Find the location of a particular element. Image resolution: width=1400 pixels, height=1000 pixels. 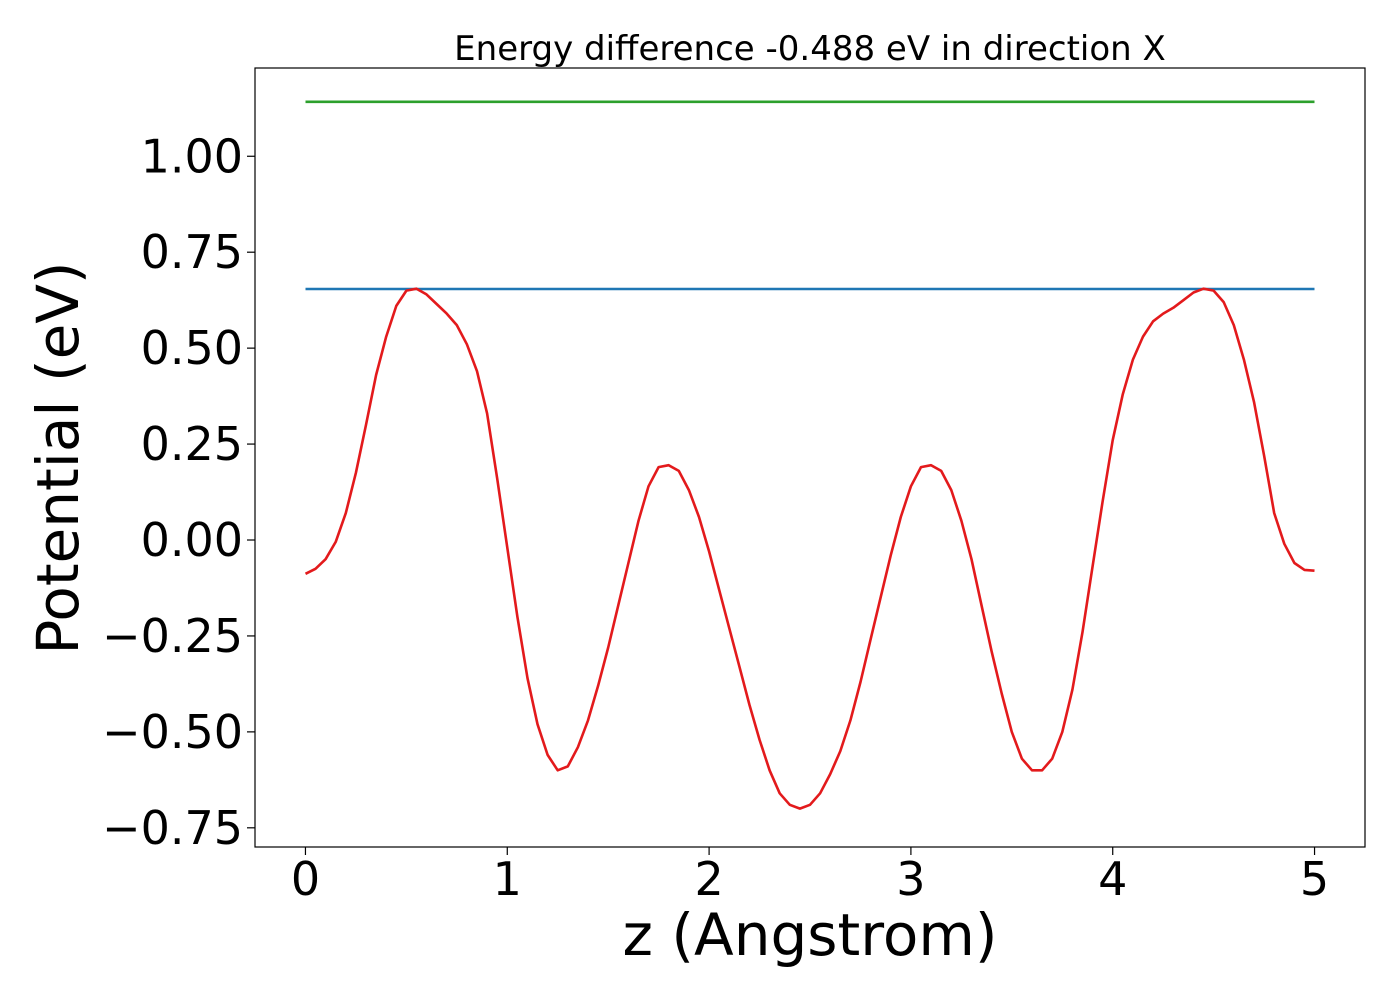

x-tick-label: 1 is located at coordinates (507, 879).